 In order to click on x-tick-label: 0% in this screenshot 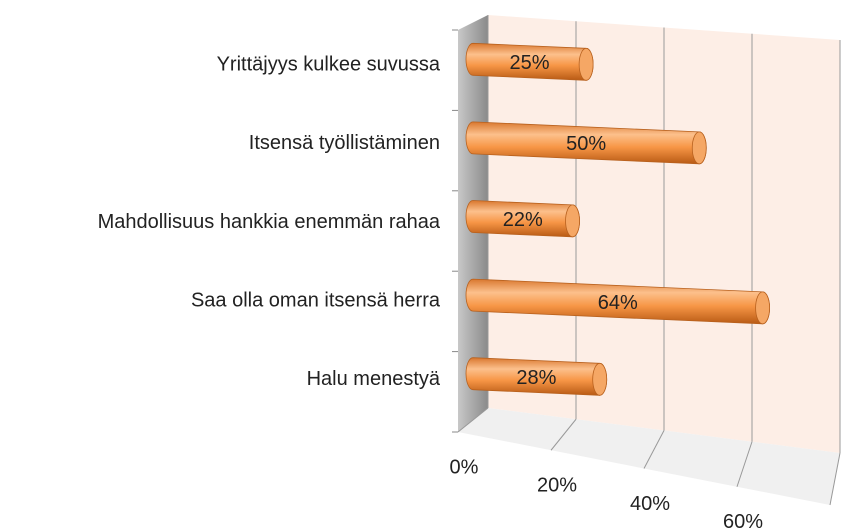, I will do `click(464, 467)`.